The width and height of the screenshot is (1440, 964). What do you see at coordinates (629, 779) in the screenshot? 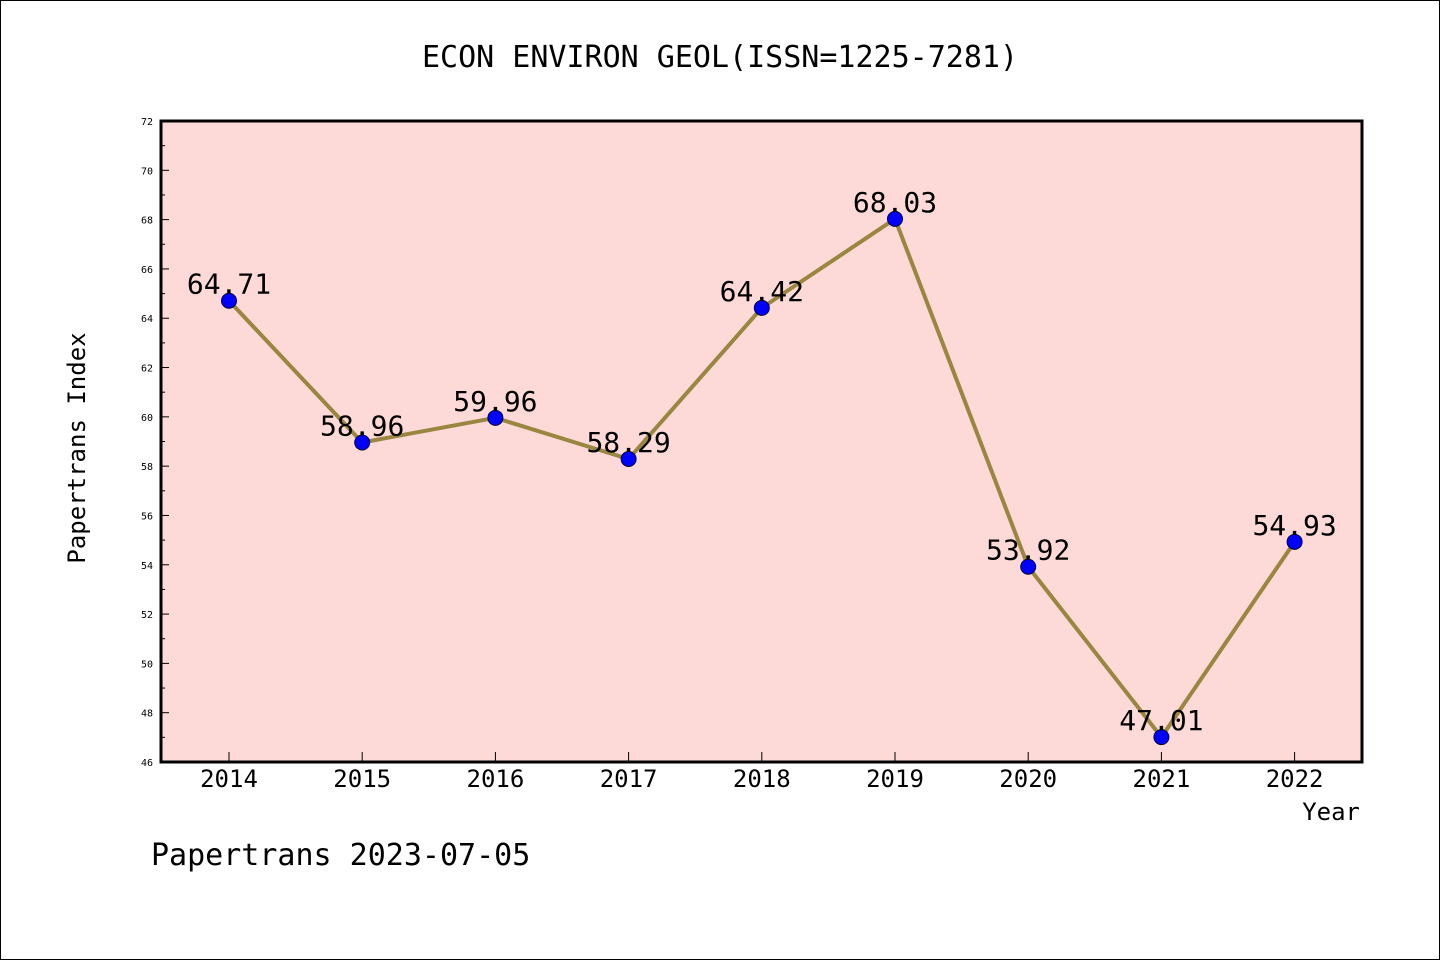
I see `x-tick-label: 2017` at bounding box center [629, 779].